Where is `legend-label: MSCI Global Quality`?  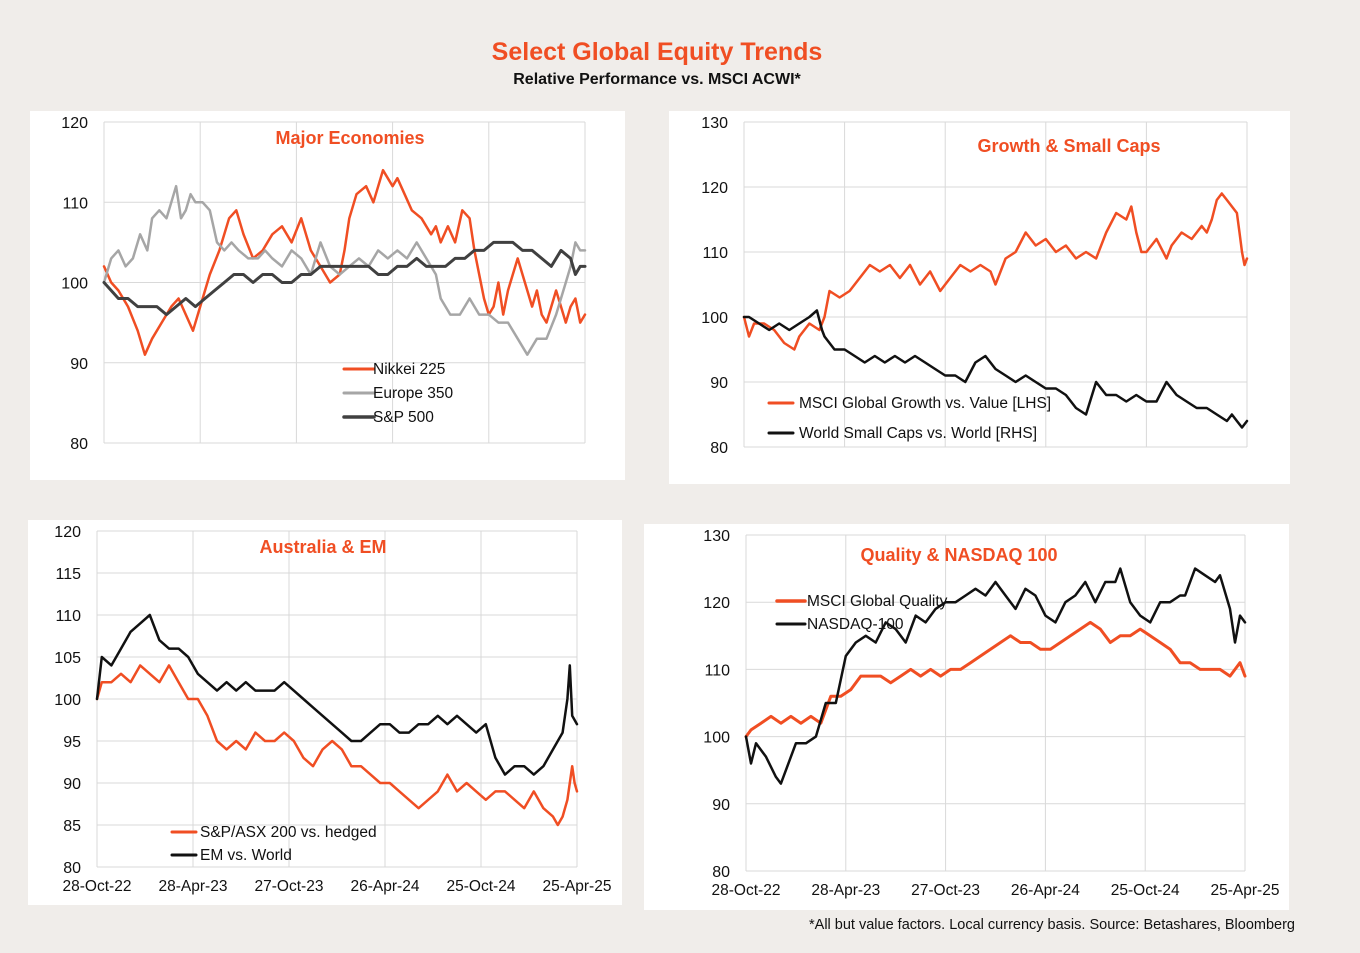 legend-label: MSCI Global Quality is located at coordinates (877, 601).